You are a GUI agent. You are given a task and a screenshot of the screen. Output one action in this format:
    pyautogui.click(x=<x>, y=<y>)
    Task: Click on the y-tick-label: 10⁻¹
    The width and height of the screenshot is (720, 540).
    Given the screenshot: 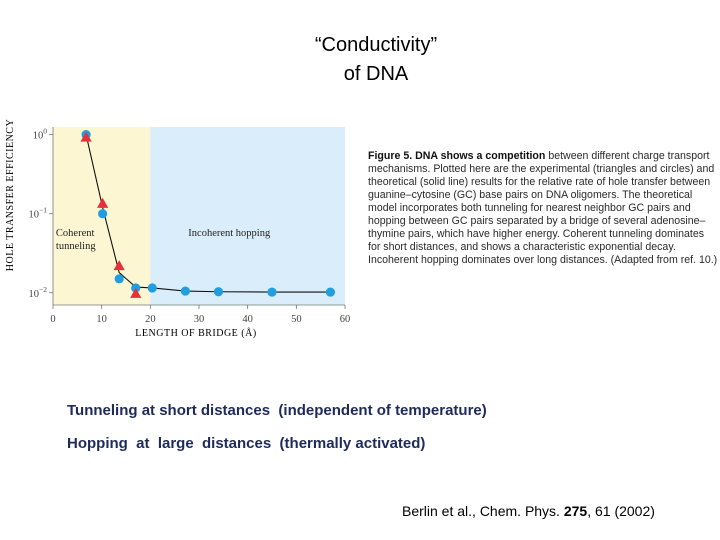 What is the action you would take?
    pyautogui.click(x=38, y=213)
    